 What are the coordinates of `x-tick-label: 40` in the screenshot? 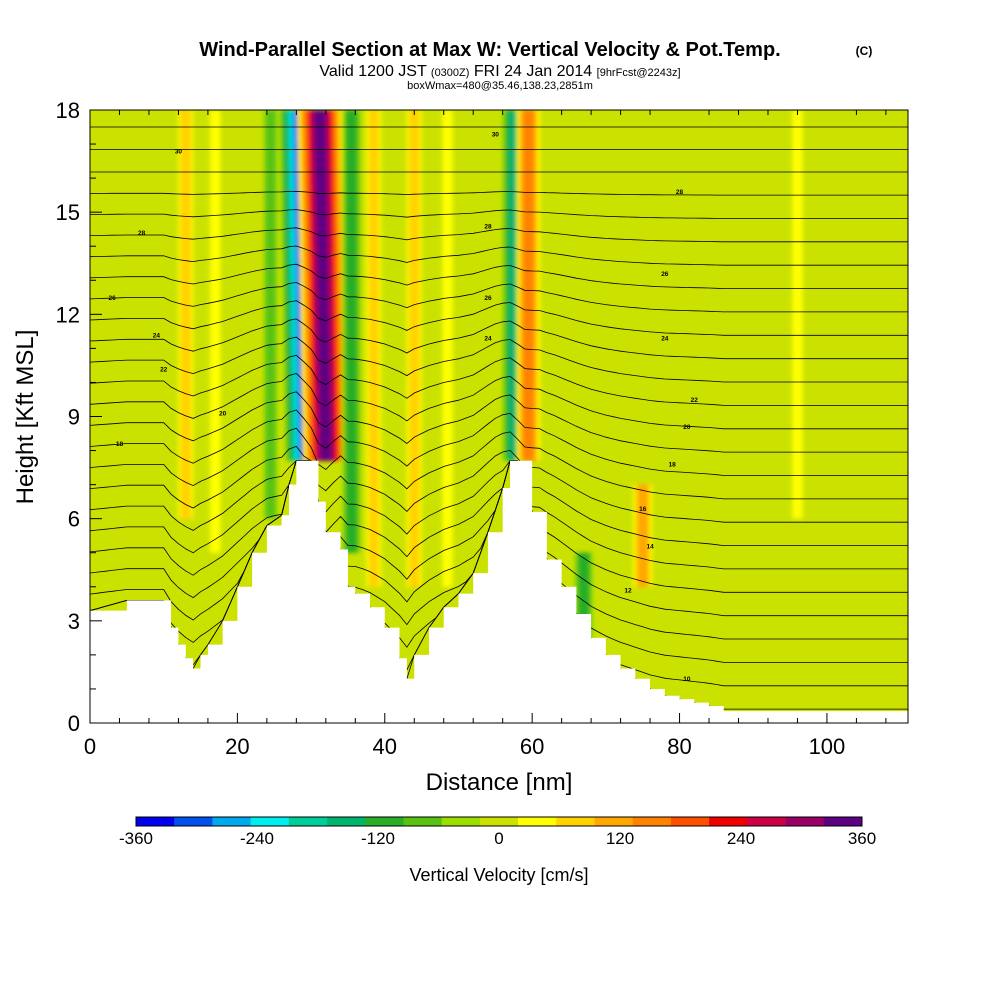 It's located at (385, 746).